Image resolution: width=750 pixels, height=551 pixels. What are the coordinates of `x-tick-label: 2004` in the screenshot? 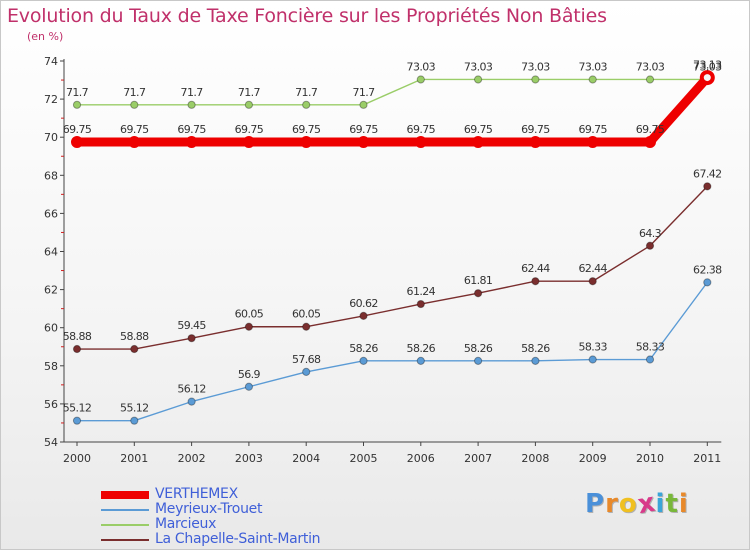 It's located at (306, 458).